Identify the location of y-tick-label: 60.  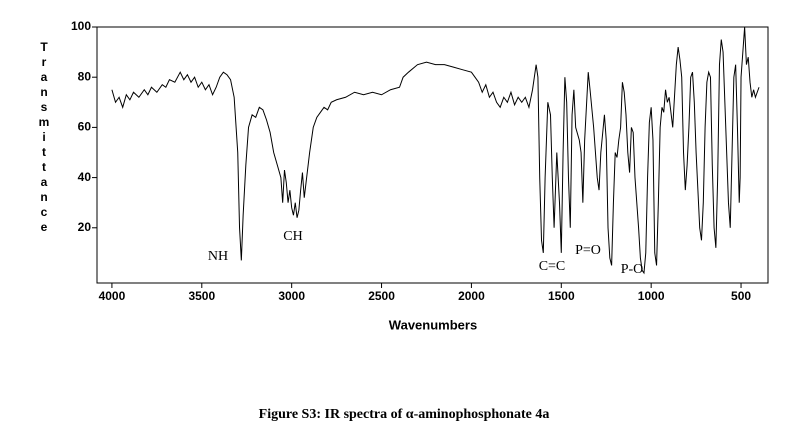
(85, 127).